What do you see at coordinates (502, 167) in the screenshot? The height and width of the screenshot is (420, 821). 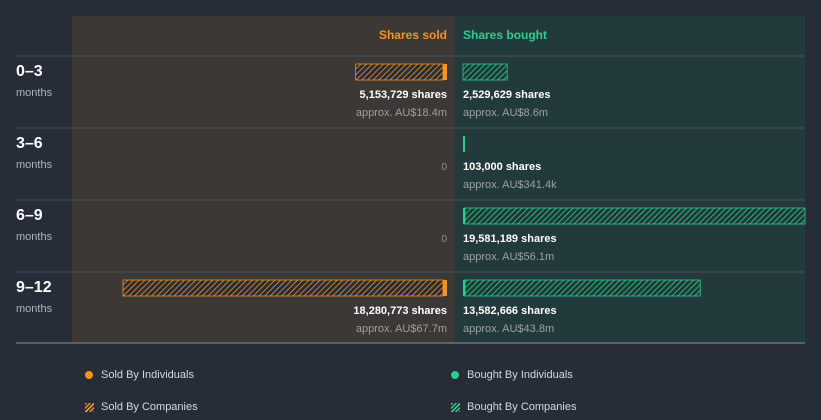 I see `bought-shares-label: 103,000 shares` at bounding box center [502, 167].